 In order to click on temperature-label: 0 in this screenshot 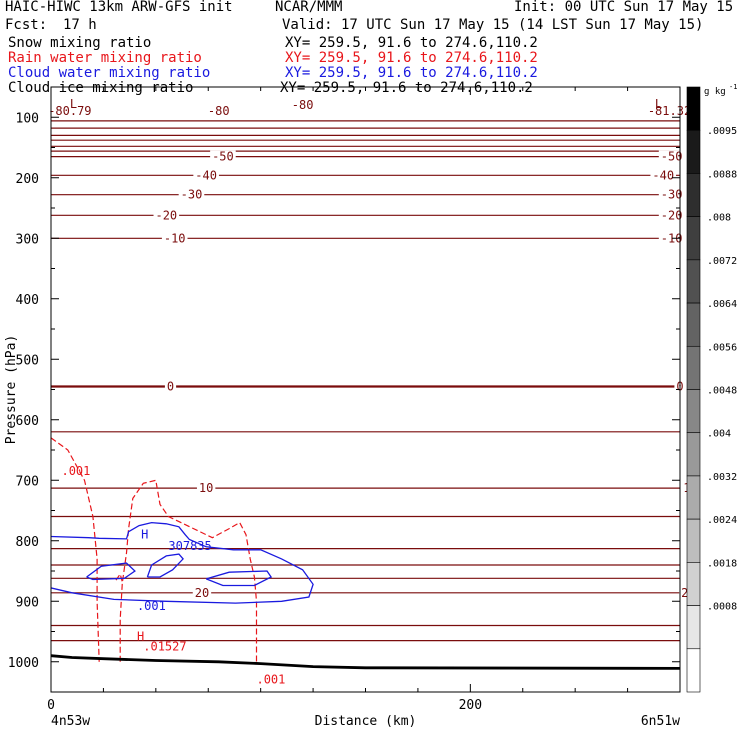, I will do `click(170, 386)`.